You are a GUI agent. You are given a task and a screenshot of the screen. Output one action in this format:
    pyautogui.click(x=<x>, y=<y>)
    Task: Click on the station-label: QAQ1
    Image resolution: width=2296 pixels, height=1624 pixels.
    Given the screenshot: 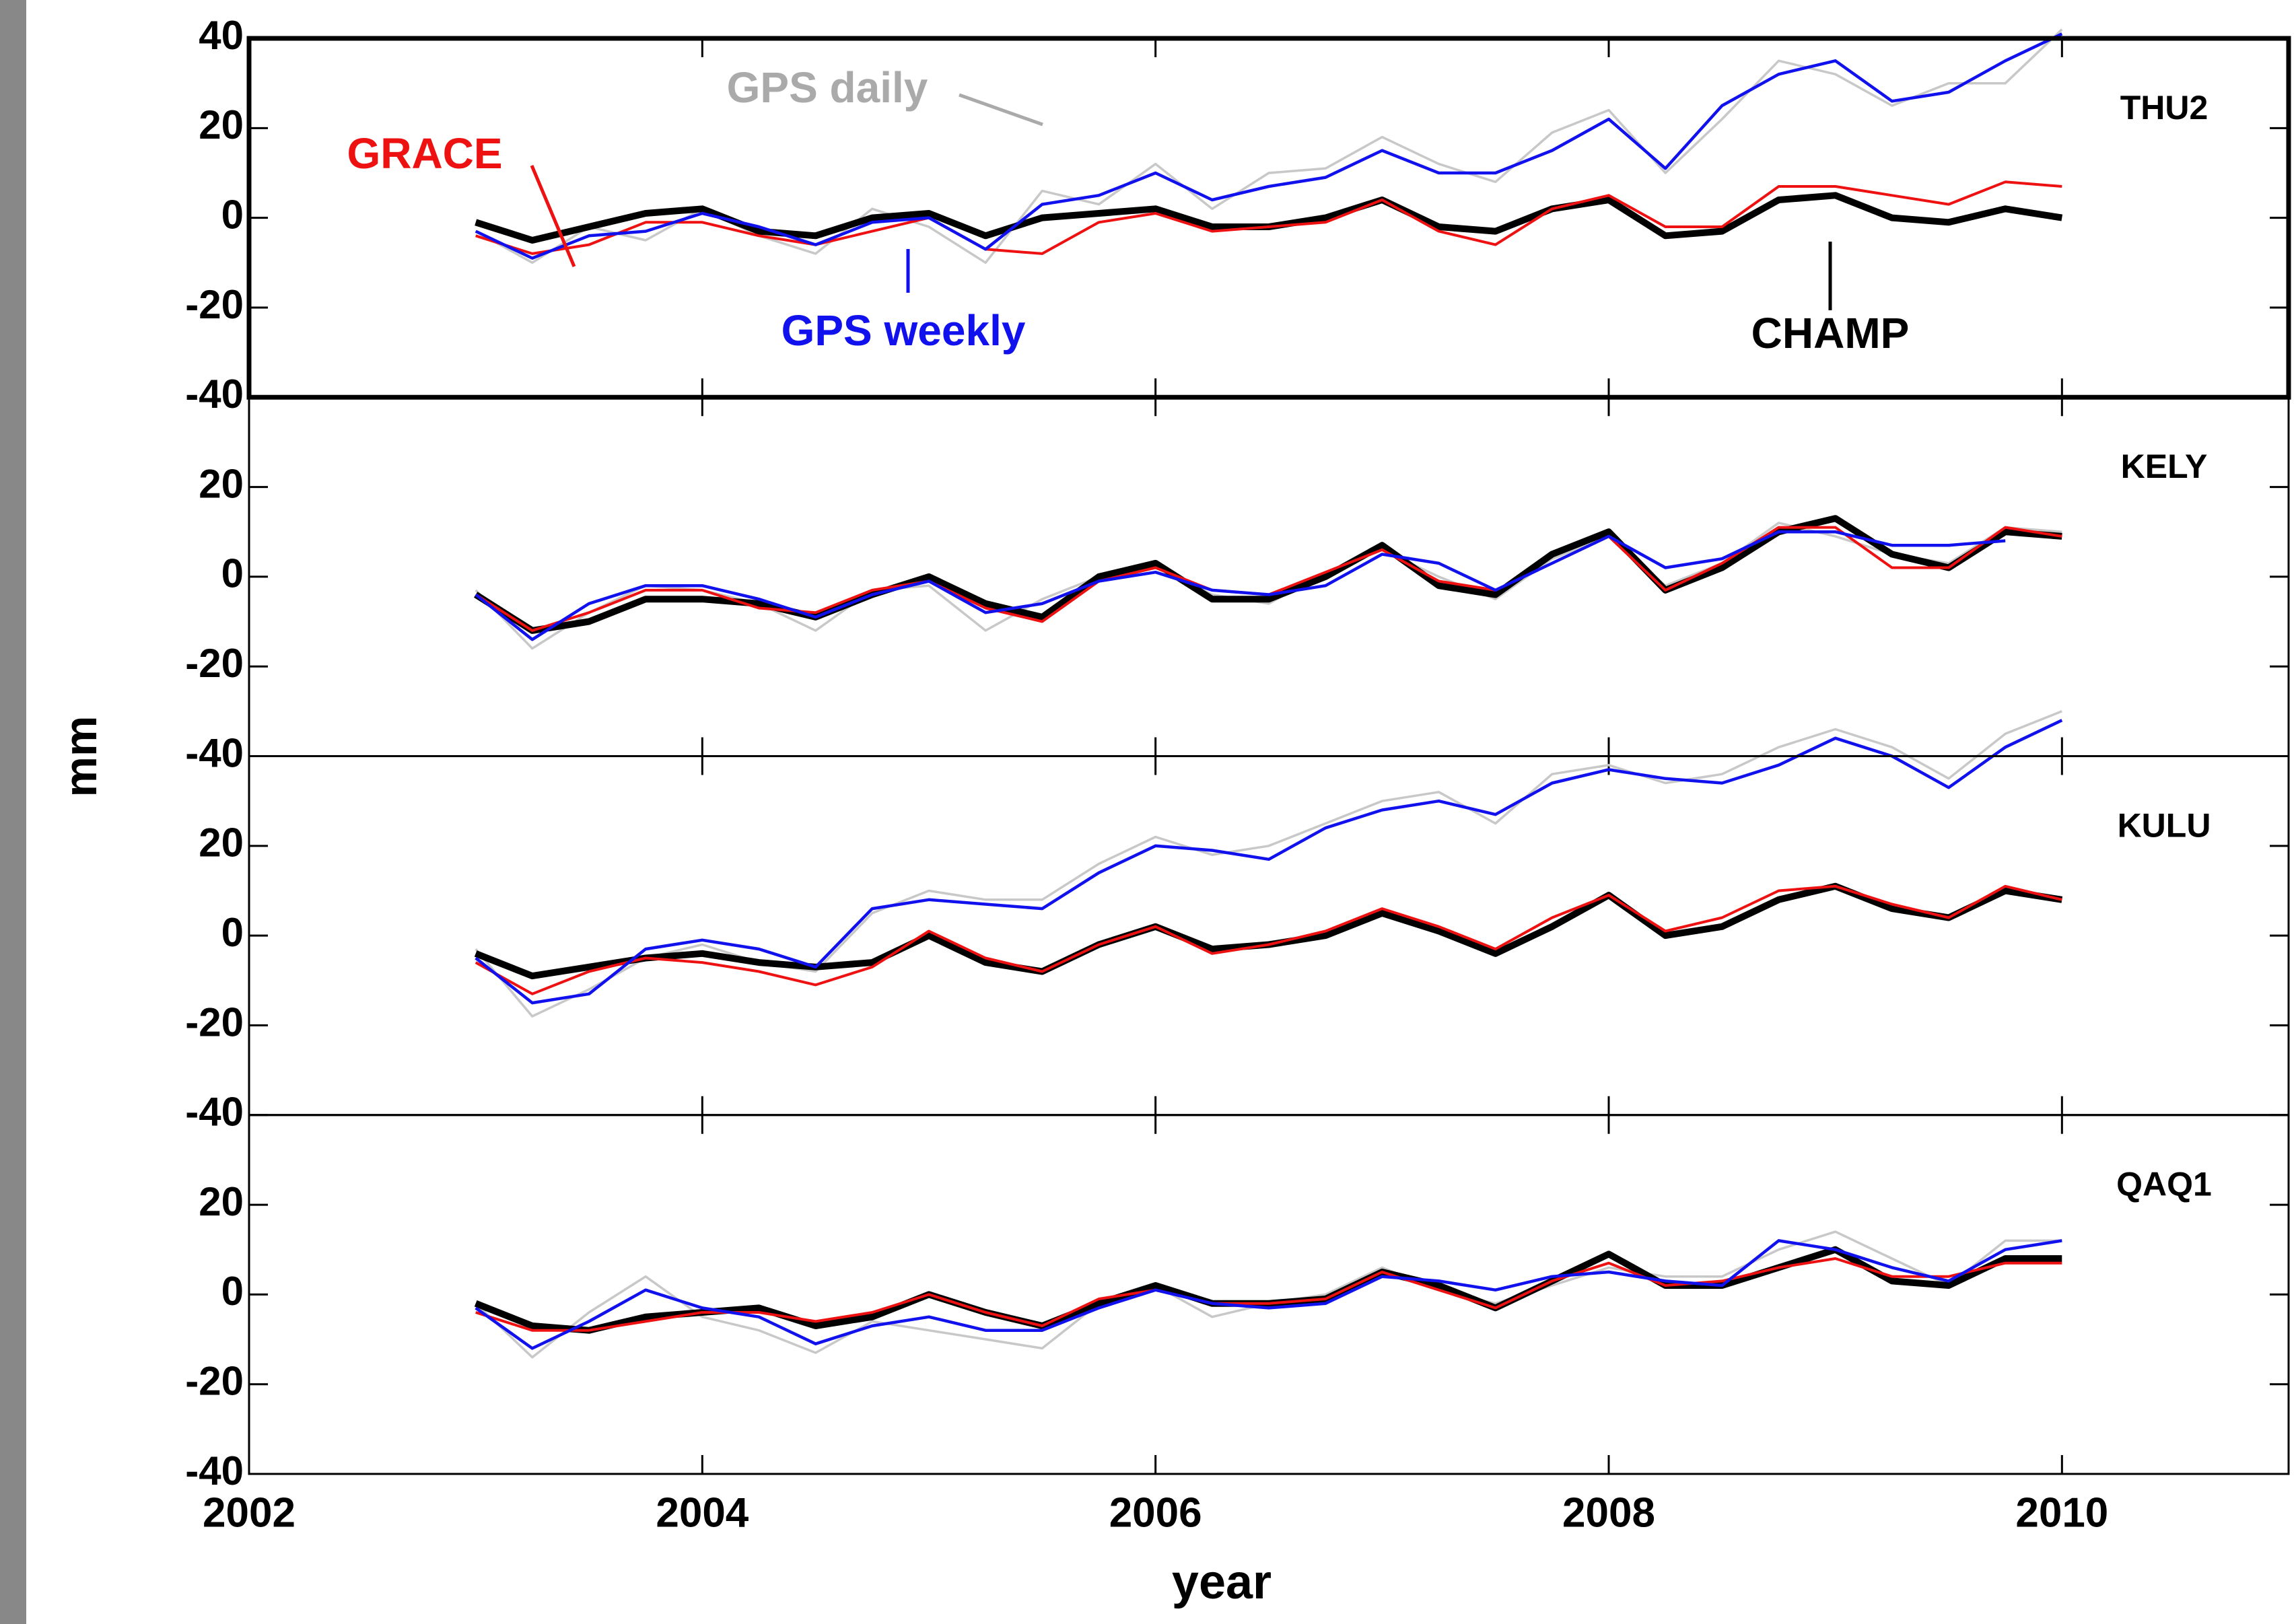 What is the action you would take?
    pyautogui.click(x=2164, y=1184)
    